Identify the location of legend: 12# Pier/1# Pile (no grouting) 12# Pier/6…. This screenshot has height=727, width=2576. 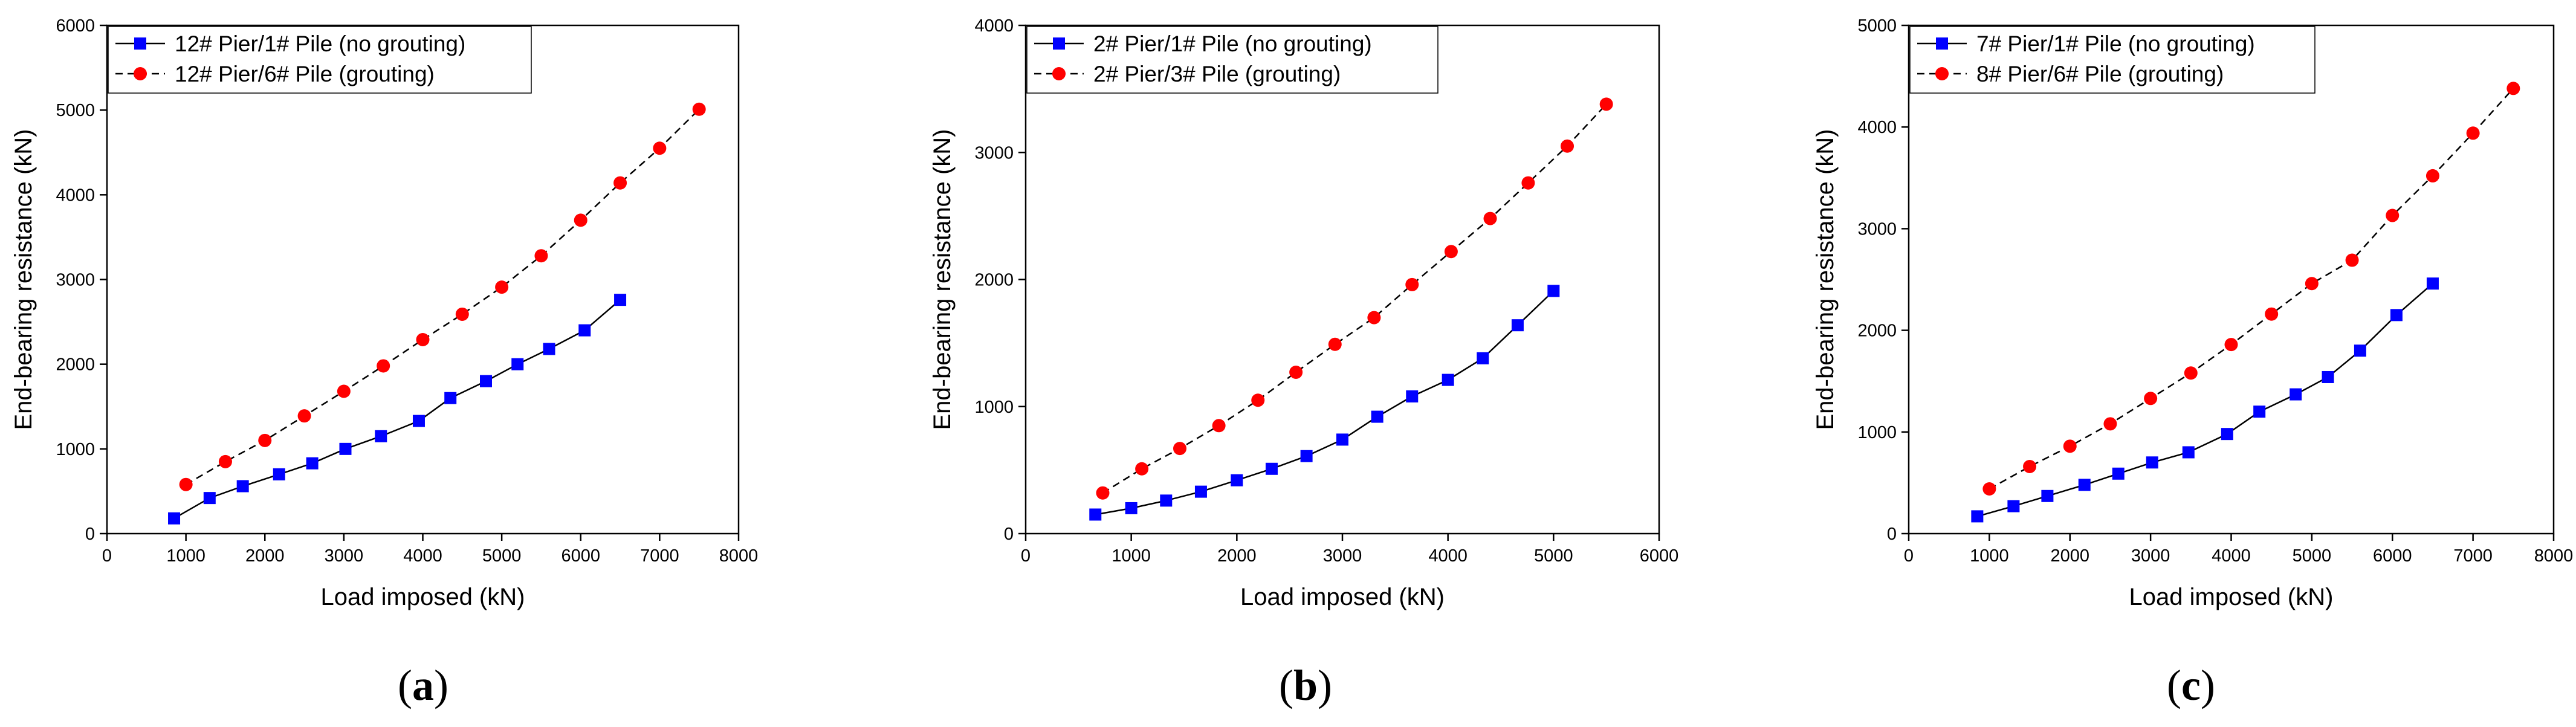
(320, 60).